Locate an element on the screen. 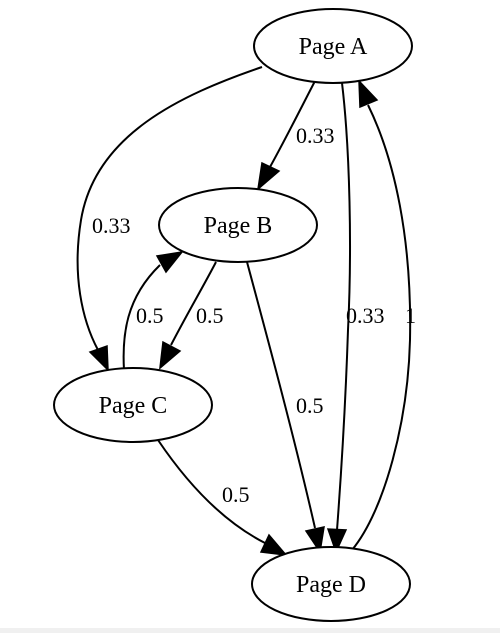 This screenshot has height=633, width=500. edge-c-to-d-arrowhead is located at coordinates (273, 544).